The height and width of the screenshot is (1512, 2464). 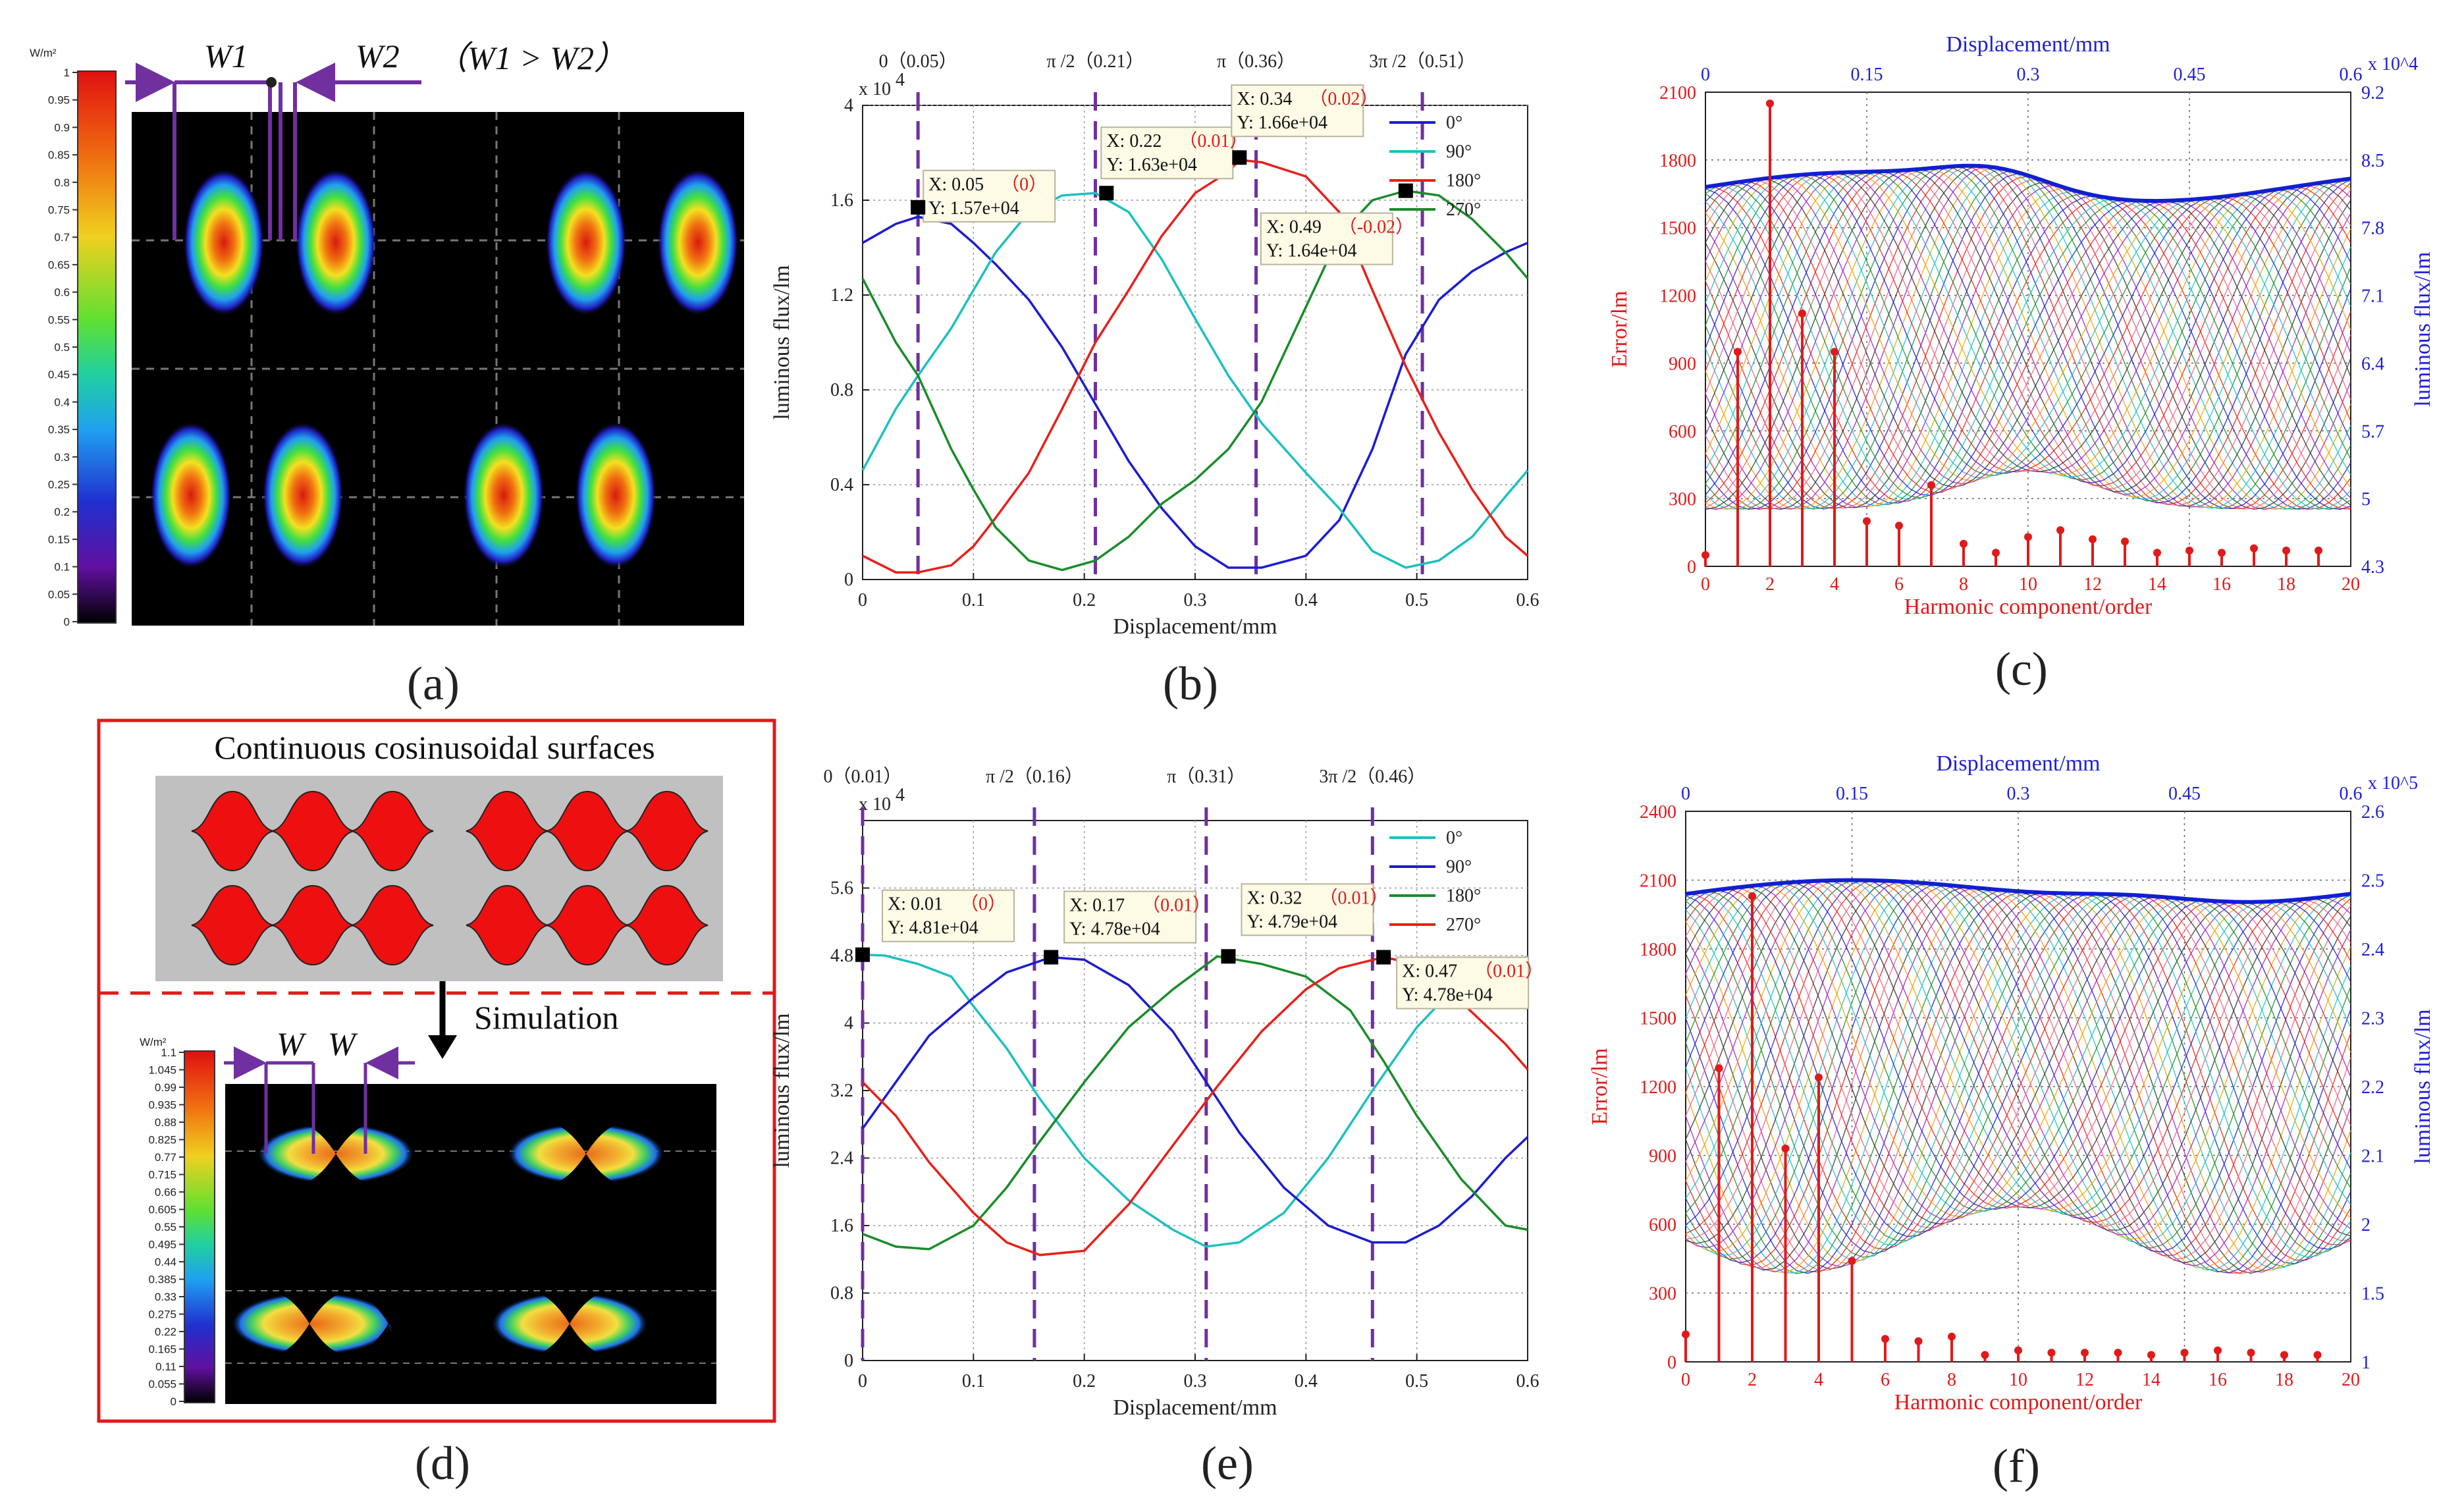 What do you see at coordinates (1151, 165) in the screenshot?
I see `datatip-y: Y: 1.63e+04` at bounding box center [1151, 165].